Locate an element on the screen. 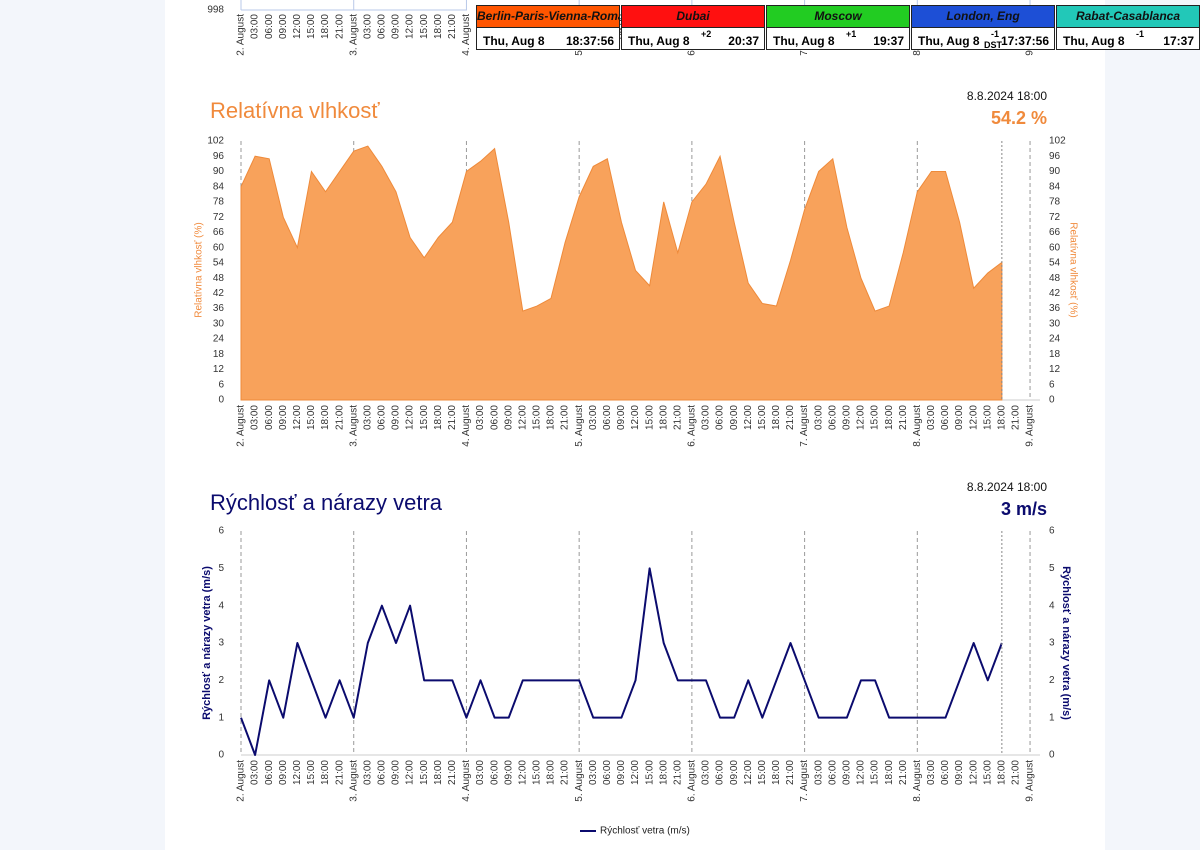  y-tick-label-right: 30 is located at coordinates (1055, 323).